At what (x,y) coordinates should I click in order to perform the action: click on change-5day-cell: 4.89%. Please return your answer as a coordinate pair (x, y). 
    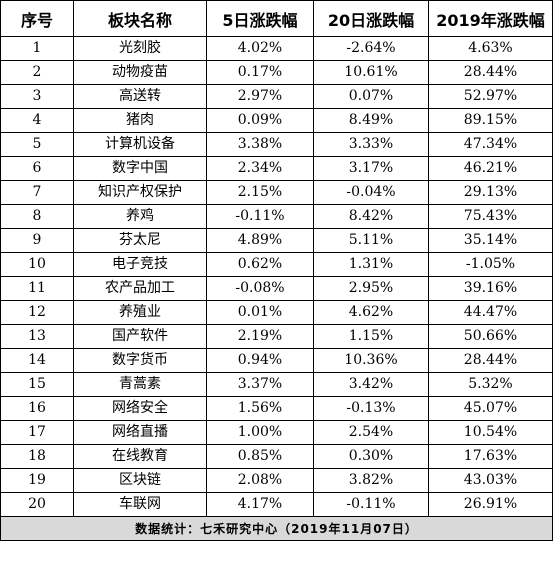
    Looking at the image, I should click on (260, 240).